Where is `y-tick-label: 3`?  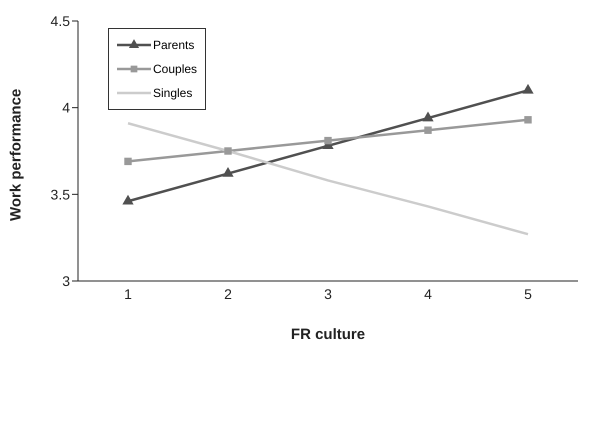 y-tick-label: 3 is located at coordinates (66, 280).